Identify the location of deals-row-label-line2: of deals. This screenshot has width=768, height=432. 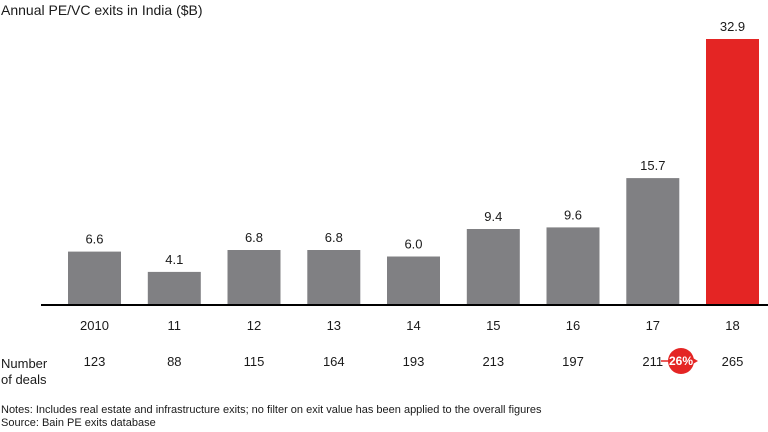
(24, 379).